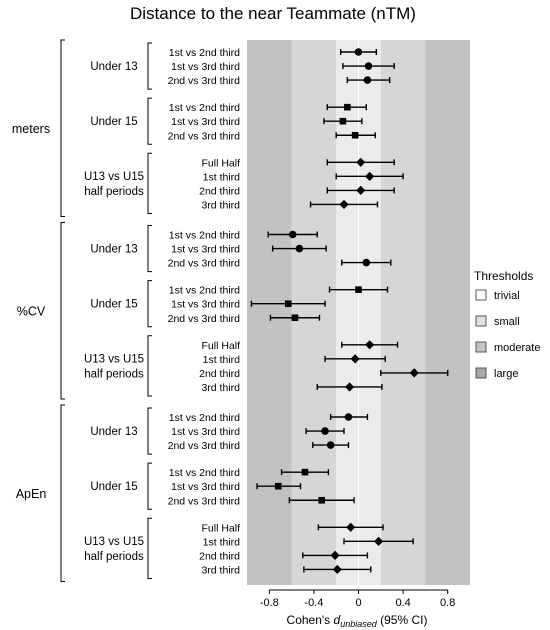  What do you see at coordinates (507, 296) in the screenshot?
I see `legend-label-trivial: trivial` at bounding box center [507, 296].